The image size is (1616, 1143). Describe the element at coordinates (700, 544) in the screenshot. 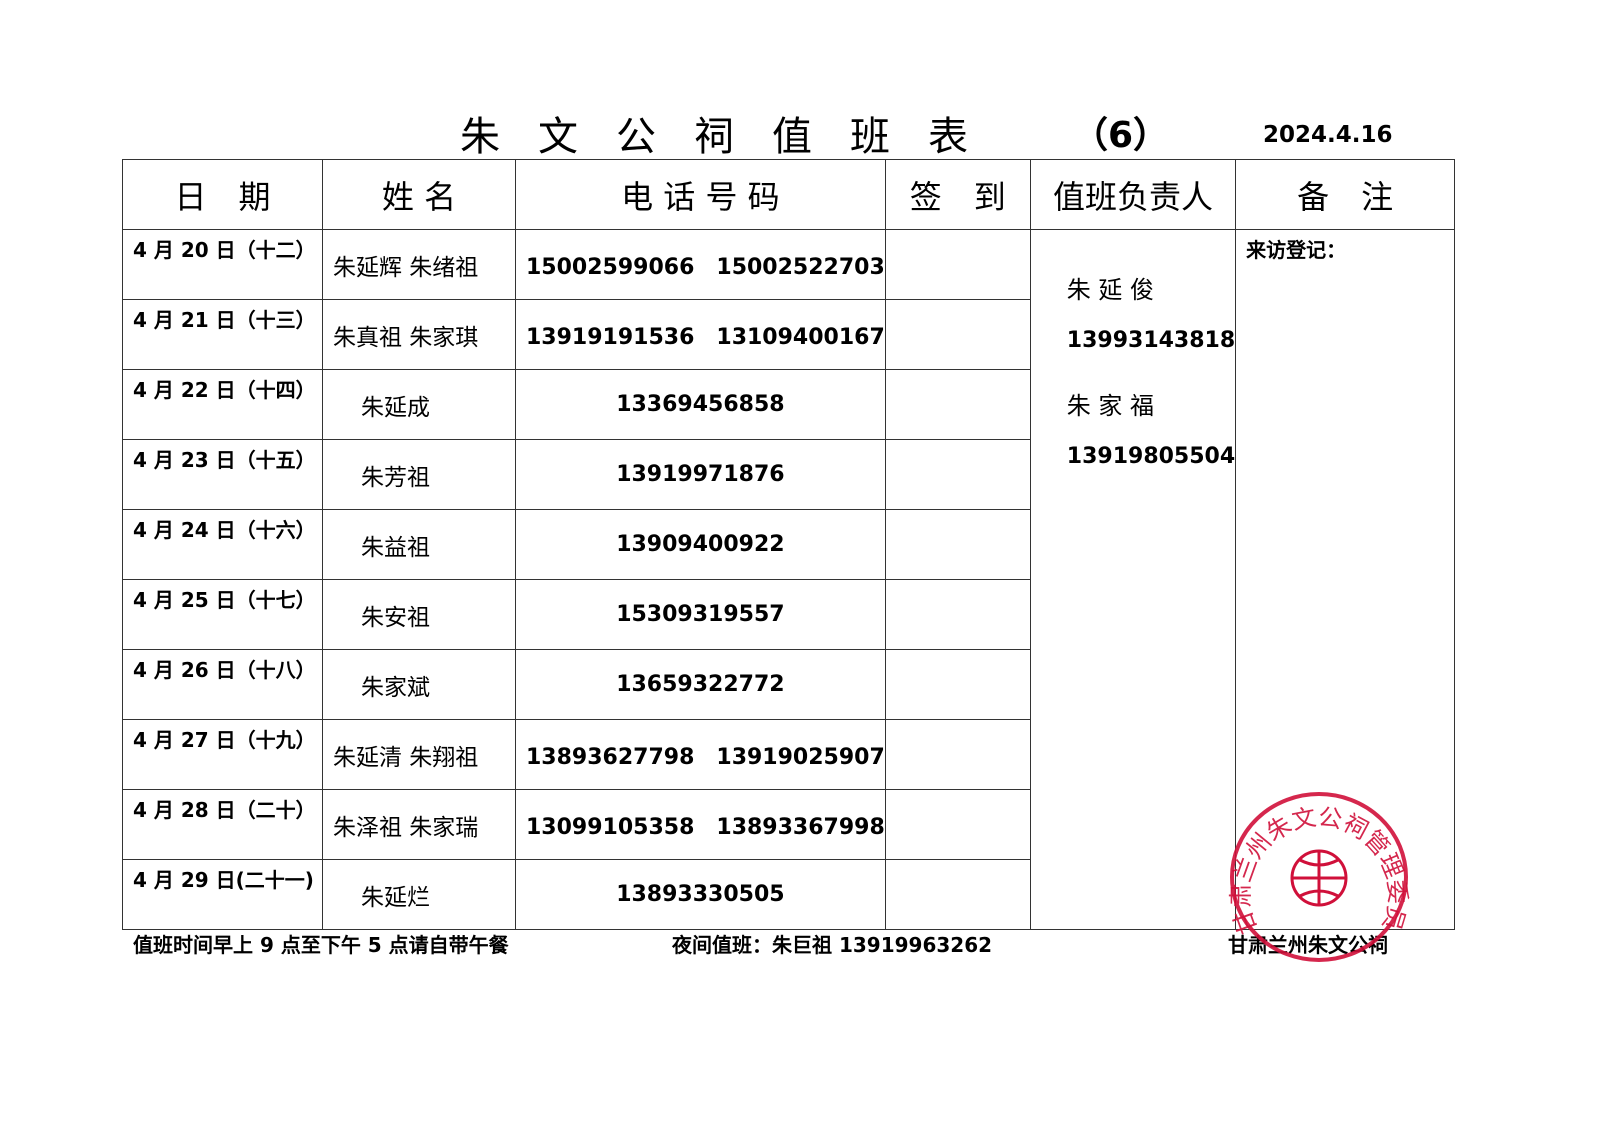

I see `row-phones: 13909400922` at that location.